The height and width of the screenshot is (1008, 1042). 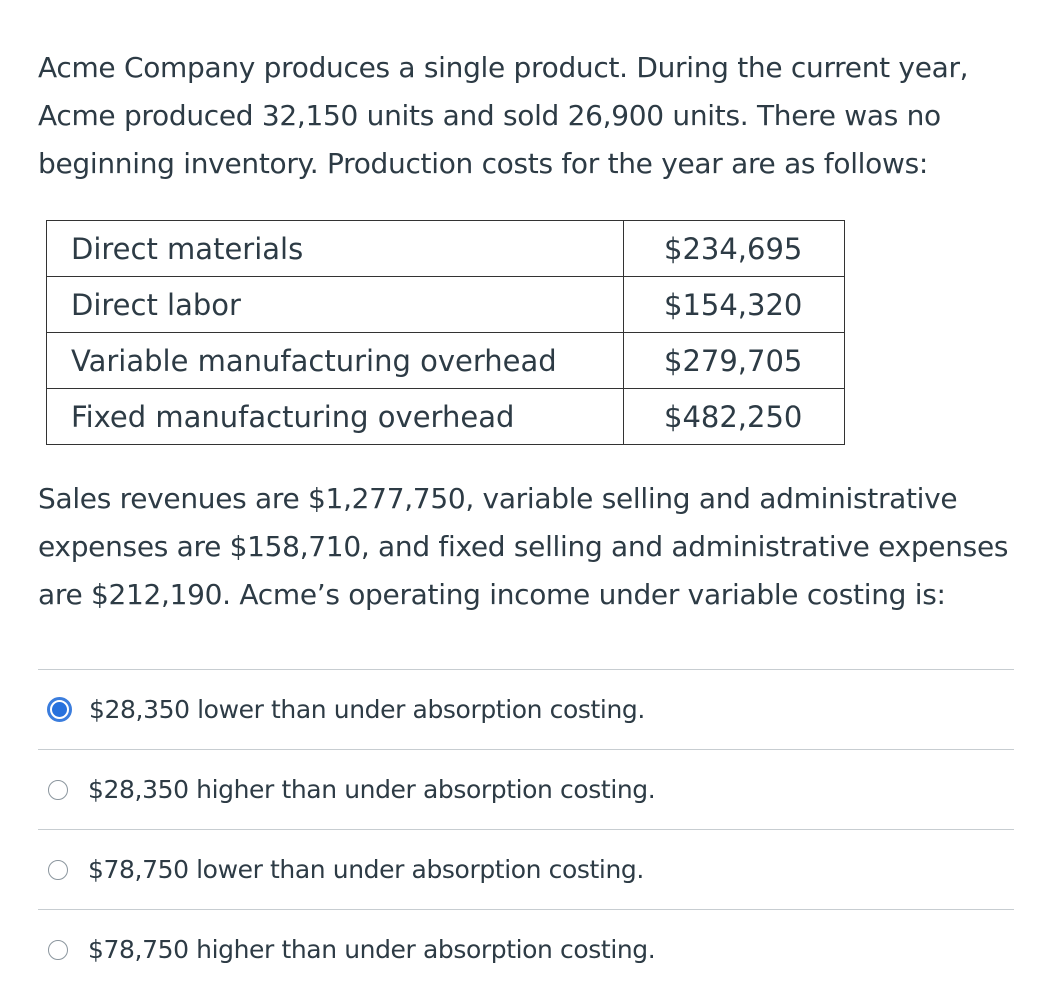 I want to click on cost-label: Variable manufacturing overhead, so click(x=335, y=360).